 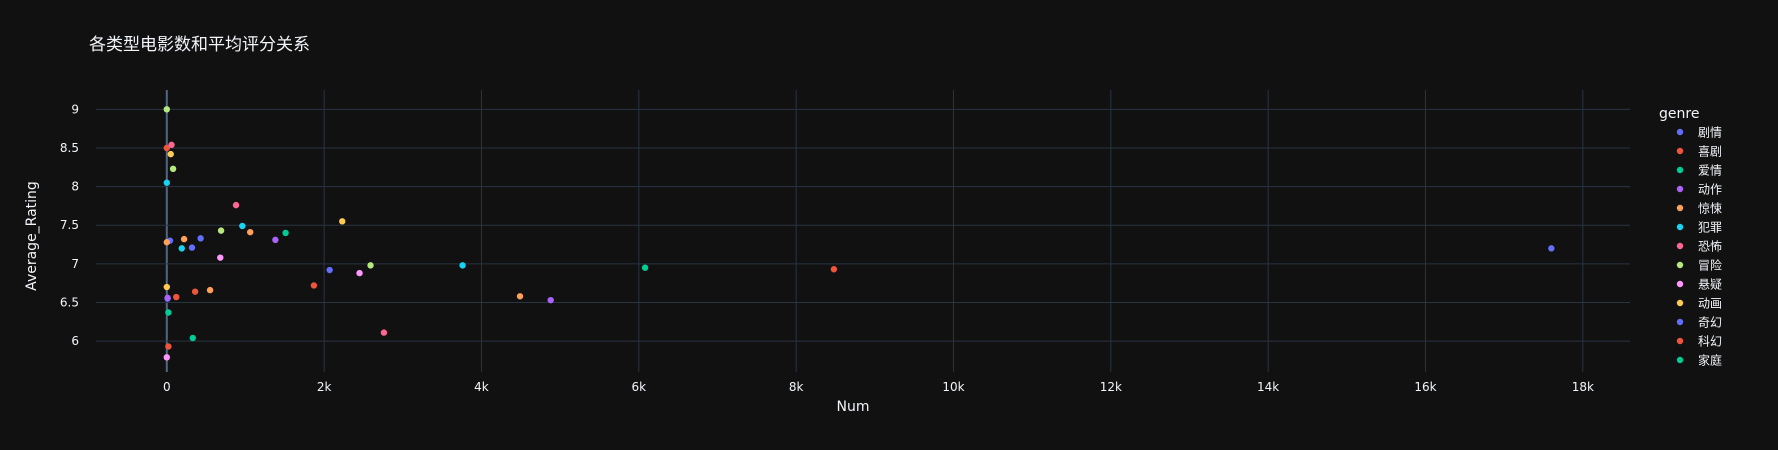 I want to click on x-tick-label: 16k, so click(x=1425, y=387).